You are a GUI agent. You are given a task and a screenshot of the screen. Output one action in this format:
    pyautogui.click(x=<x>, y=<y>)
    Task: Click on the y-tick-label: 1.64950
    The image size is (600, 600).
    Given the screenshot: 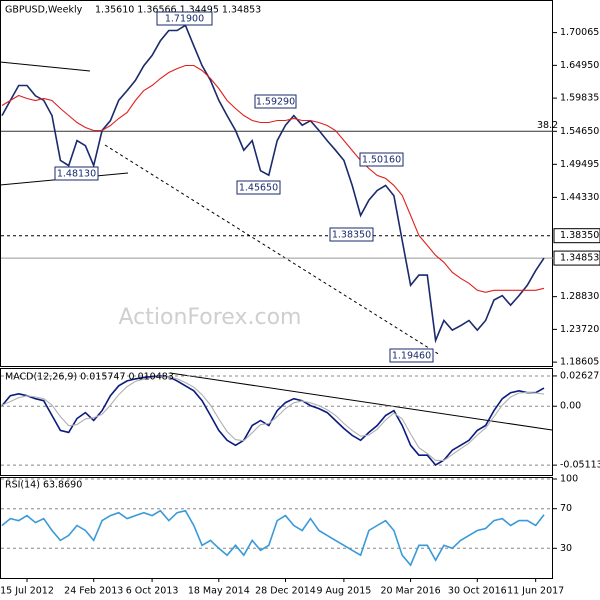 What is the action you would take?
    pyautogui.click(x=579, y=65)
    